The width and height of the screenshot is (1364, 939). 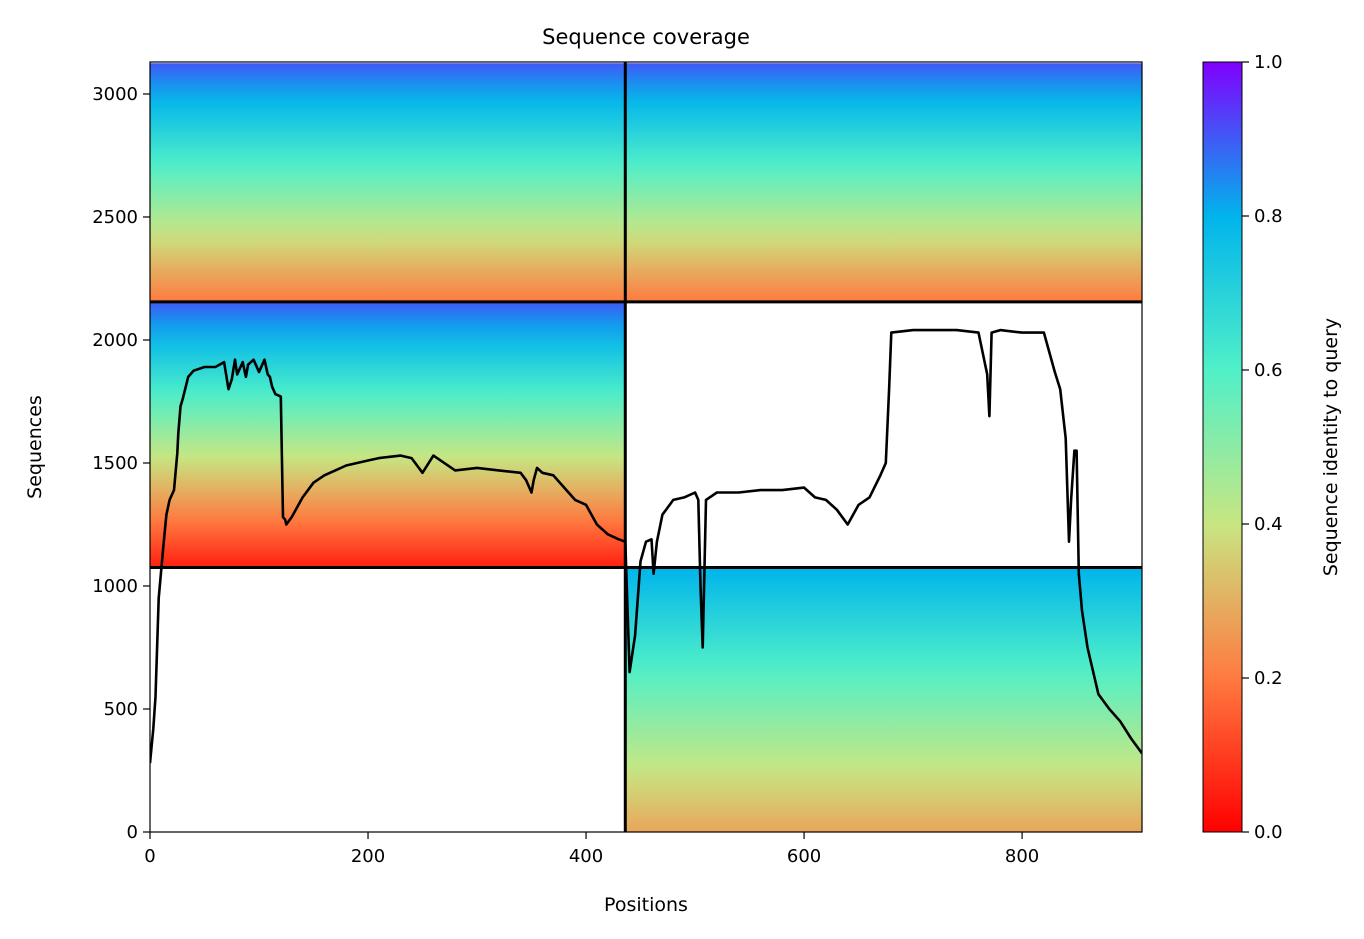 I want to click on x-tick-label: 200, so click(x=368, y=856).